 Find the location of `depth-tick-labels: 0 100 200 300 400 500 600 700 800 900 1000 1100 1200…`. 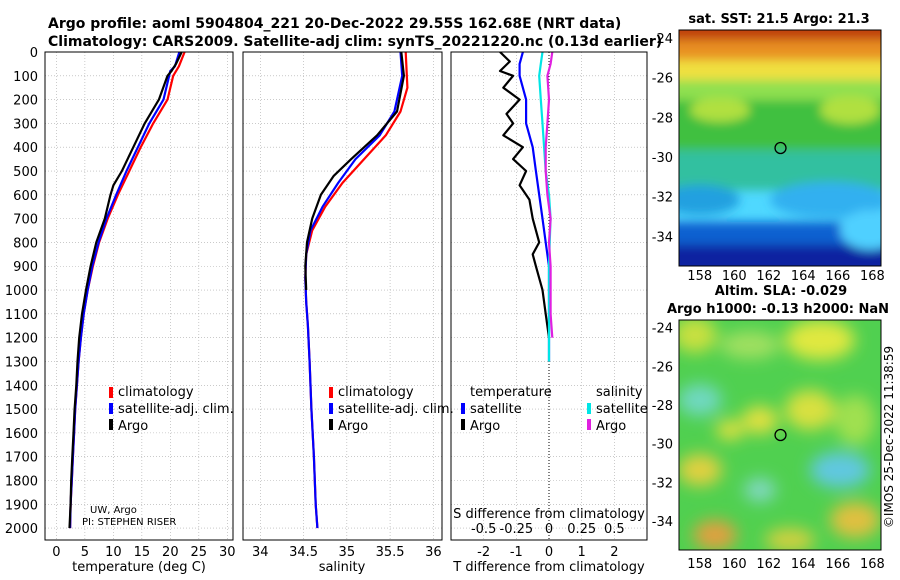

depth-tick-labels: 0 100 200 300 400 500 600 700 800 900 1000 1100 1200… is located at coordinates (21, 291).